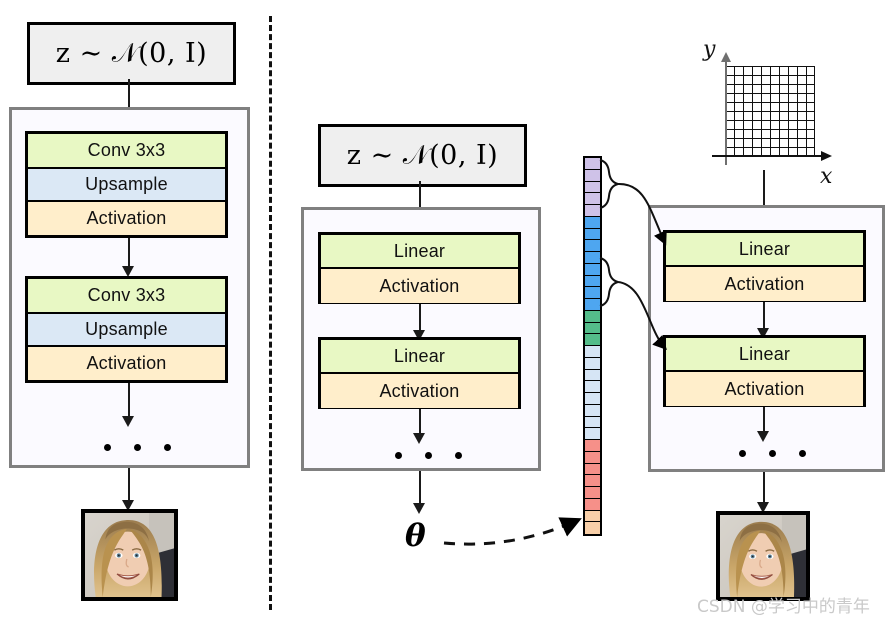 The image size is (896, 621). I want to click on weight-vector-strip, so click(592, 346).